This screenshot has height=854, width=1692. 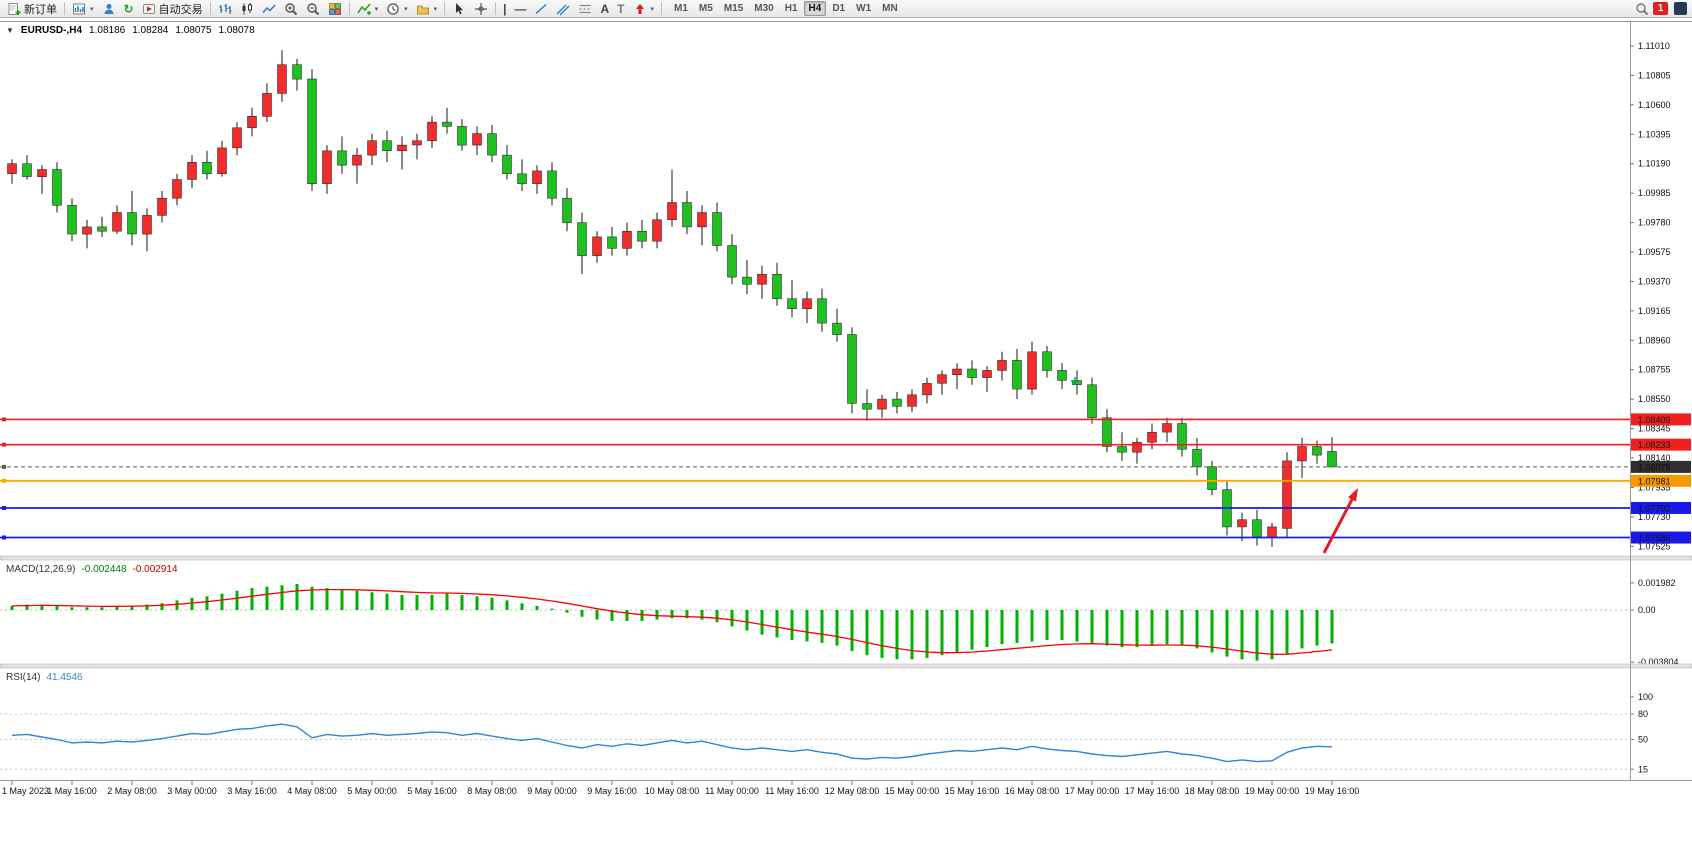 I want to click on rsi-panel-splitter, so click(x=846, y=666).